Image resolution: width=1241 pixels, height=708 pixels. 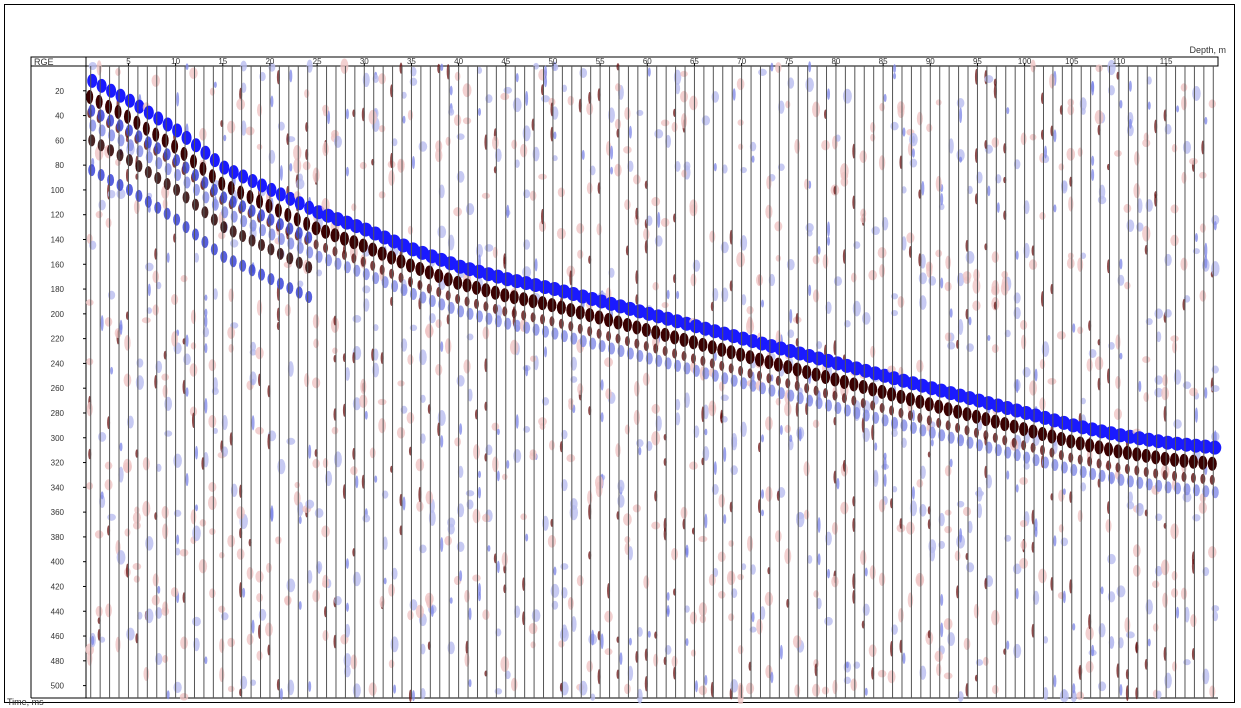 What do you see at coordinates (788, 61) in the screenshot?
I see `x-tick-label: 75` at bounding box center [788, 61].